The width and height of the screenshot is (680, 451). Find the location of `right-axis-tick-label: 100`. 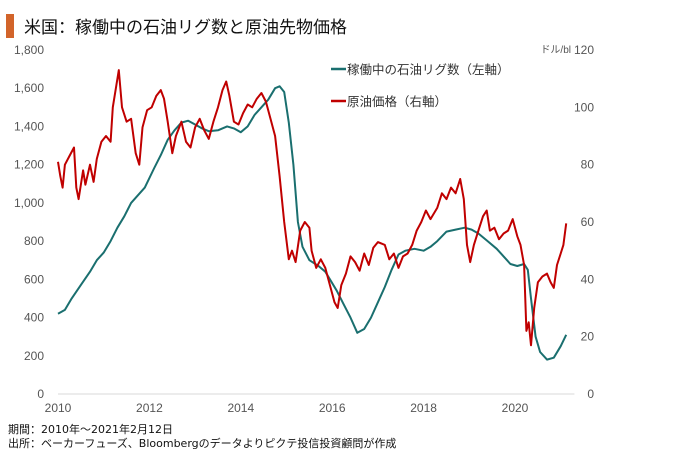

right-axis-tick-label: 100 is located at coordinates (584, 107).